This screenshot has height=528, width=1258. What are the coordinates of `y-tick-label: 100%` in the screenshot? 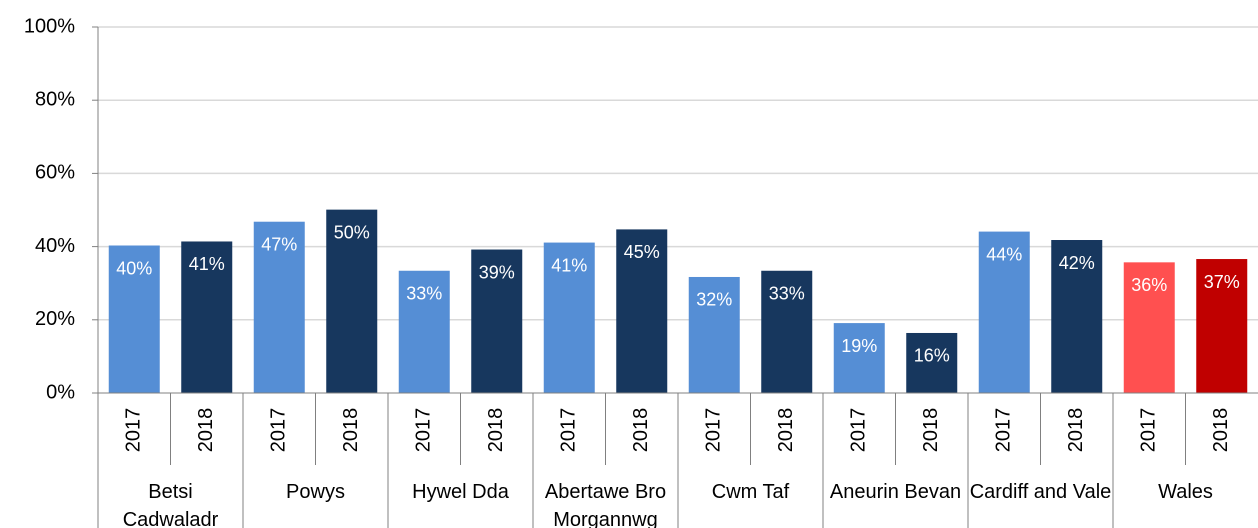 It's located at (49, 26).